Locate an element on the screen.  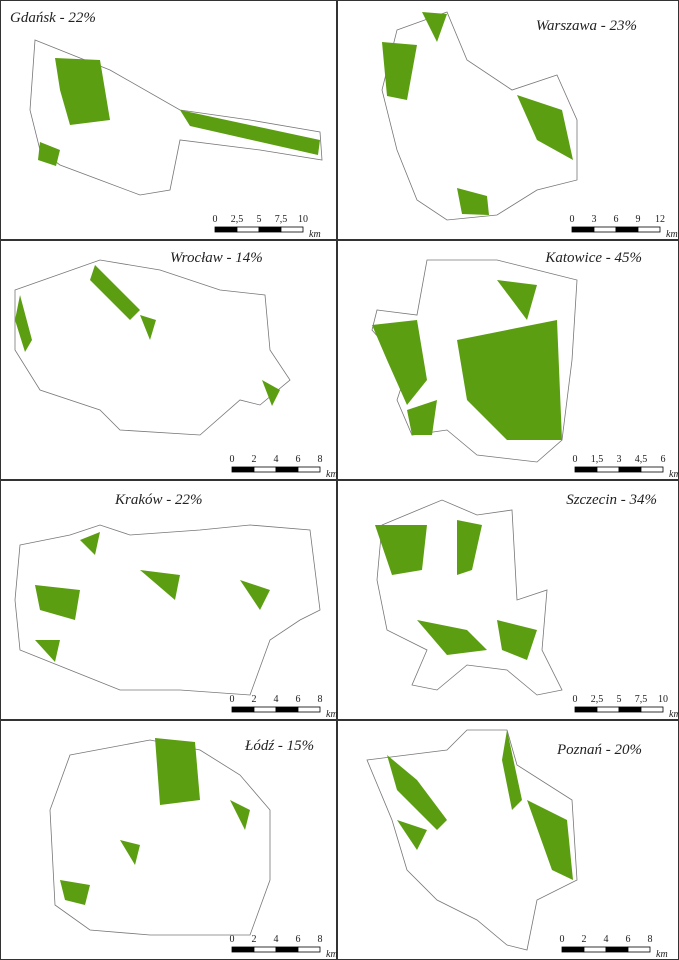
city-title: Wrocław - 14% is located at coordinates (216, 258).